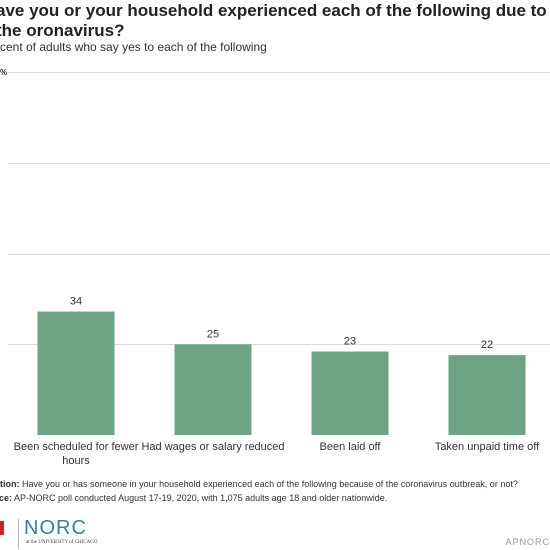 The image size is (550, 550). Describe the element at coordinates (487, 447) in the screenshot. I see `category-label: Taken unpaid time off` at that location.